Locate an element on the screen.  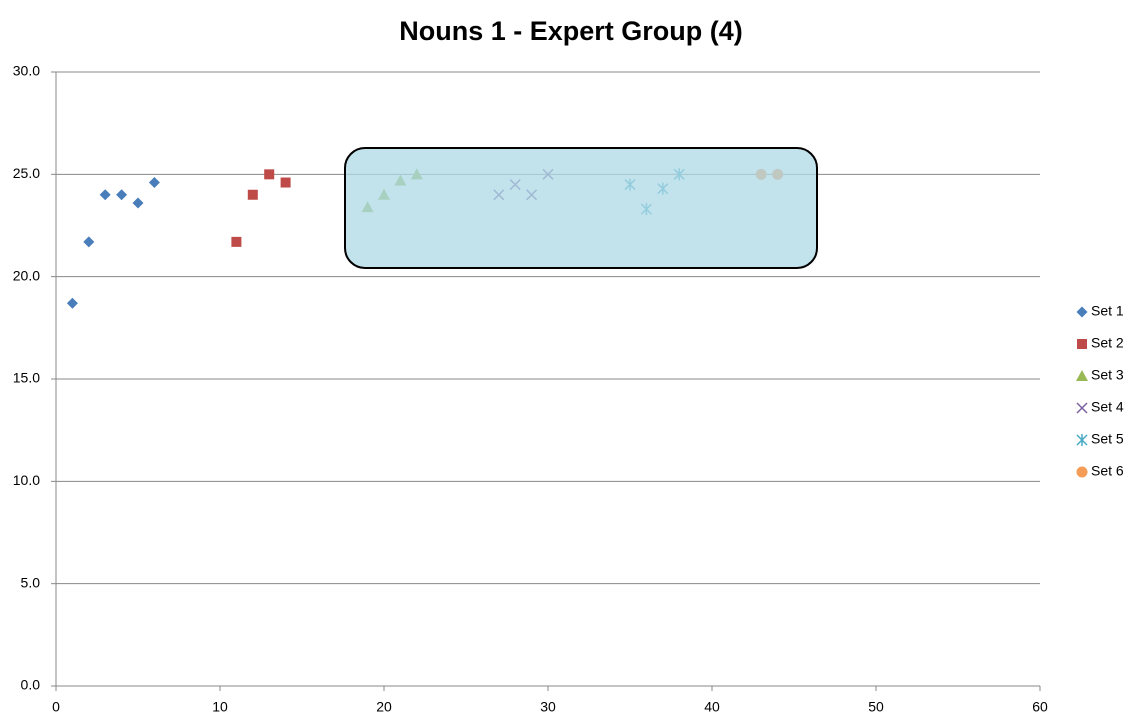
legend: Set 1 Set 2 Set 3 Set 4 Set 5 Set 6 is located at coordinates (1100, 391).